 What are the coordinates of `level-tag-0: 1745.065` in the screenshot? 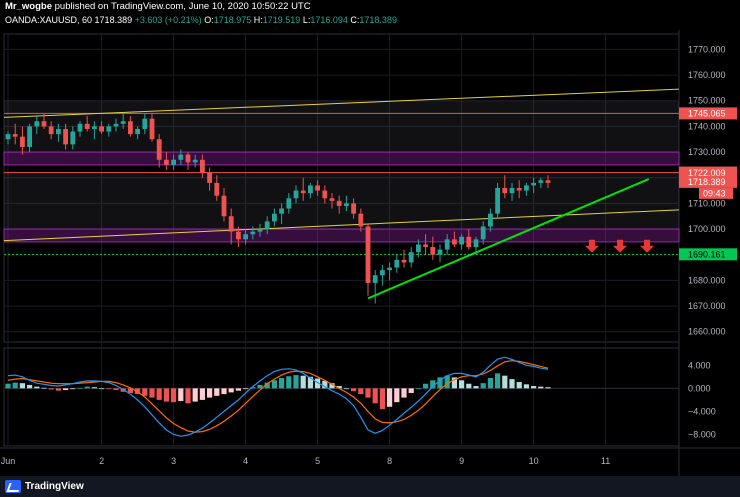 It's located at (707, 114).